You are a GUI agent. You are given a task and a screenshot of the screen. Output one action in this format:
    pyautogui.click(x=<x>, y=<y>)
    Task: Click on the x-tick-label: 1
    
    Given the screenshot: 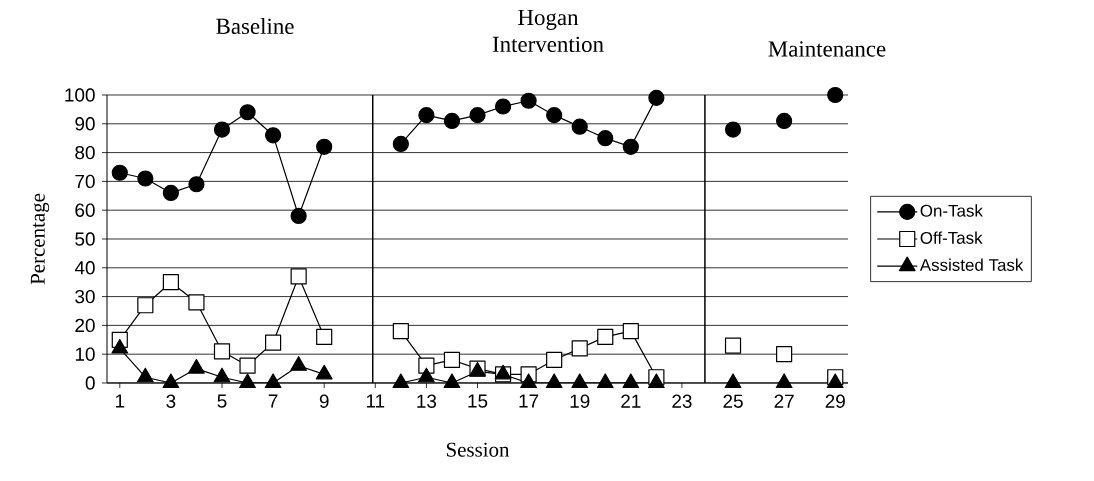 What is the action you would take?
    pyautogui.click(x=120, y=401)
    